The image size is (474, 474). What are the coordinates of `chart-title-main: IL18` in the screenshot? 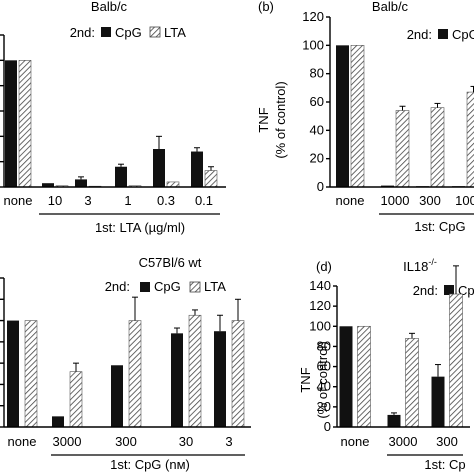 It's located at (415, 266).